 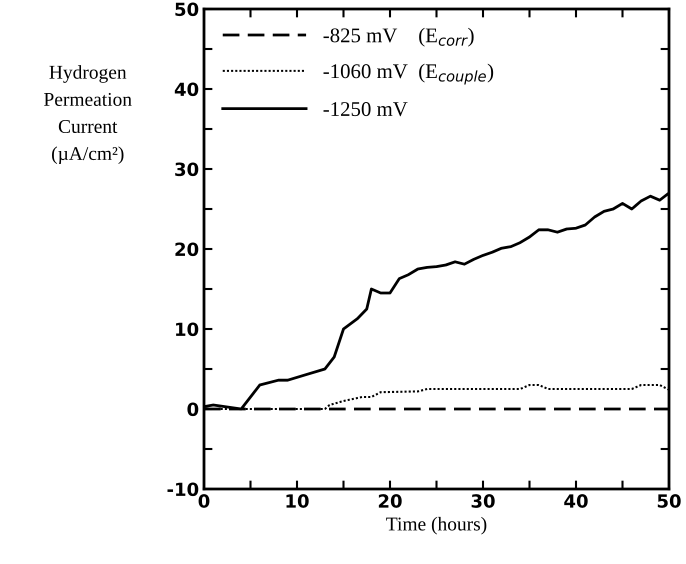 What do you see at coordinates (88, 114) in the screenshot?
I see `y-axis-title: Hydrogen Permeation Current (µA/cm²)` at bounding box center [88, 114].